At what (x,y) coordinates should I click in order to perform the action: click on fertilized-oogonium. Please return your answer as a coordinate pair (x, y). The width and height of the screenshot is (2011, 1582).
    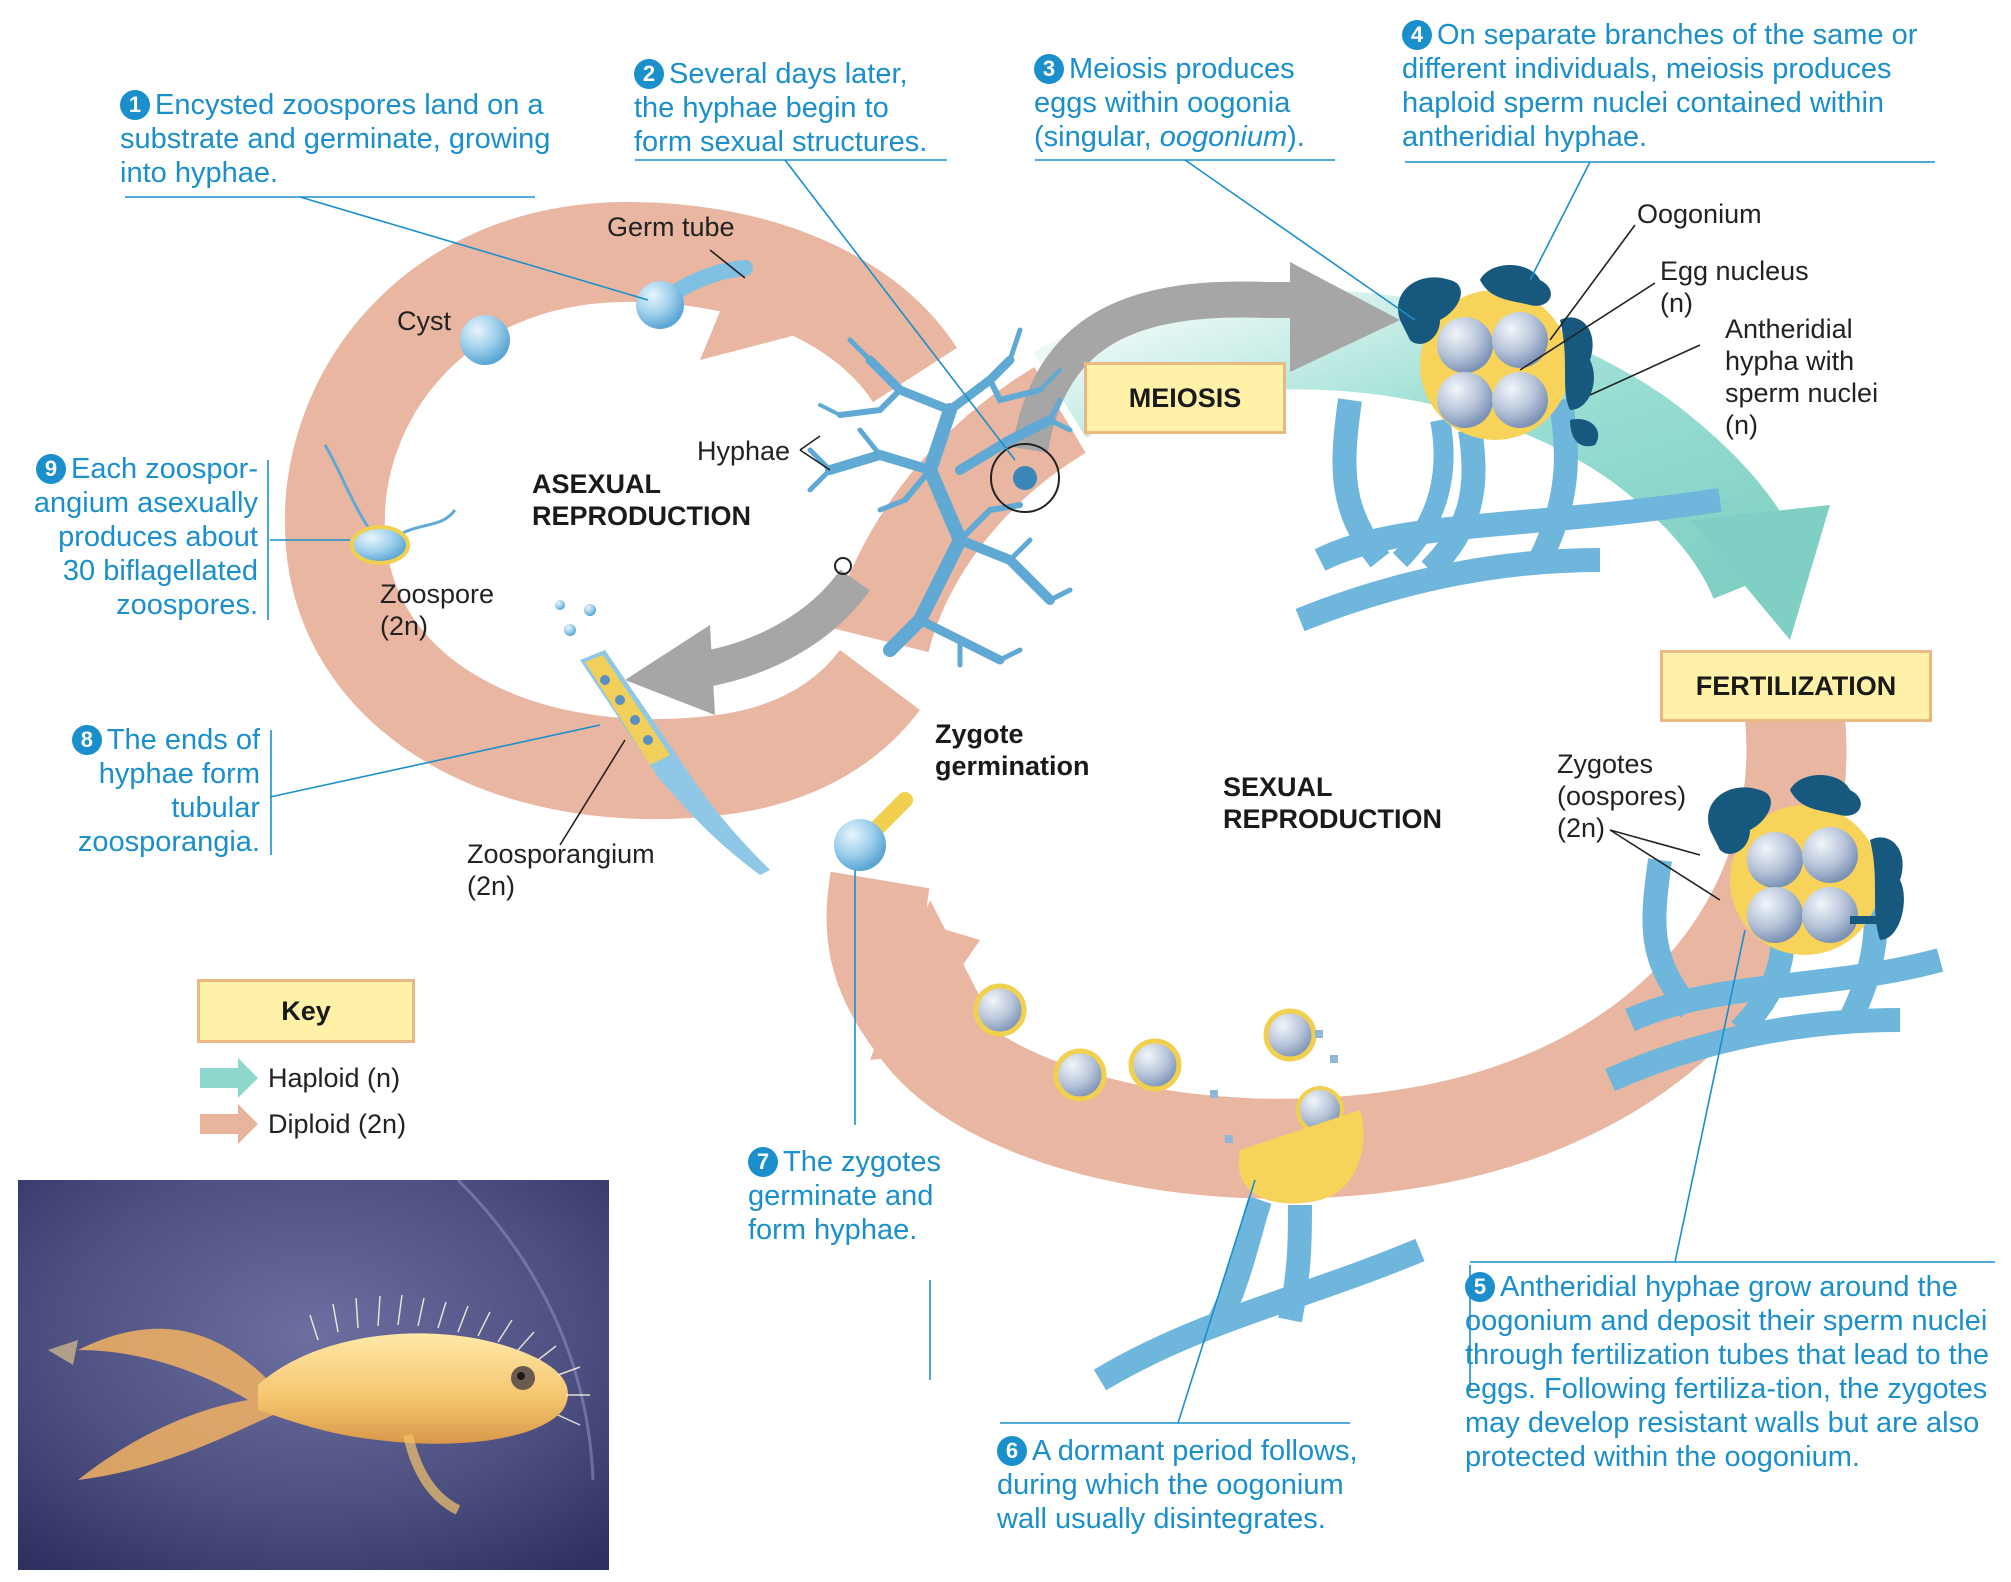
    Looking at the image, I should click on (1774, 933).